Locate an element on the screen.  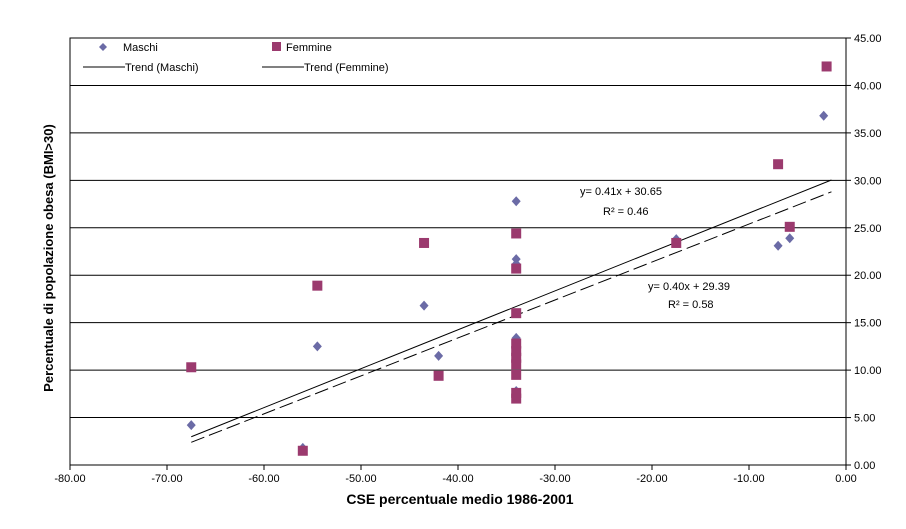
x-tick-label: -40.00 is located at coordinates (457, 479).